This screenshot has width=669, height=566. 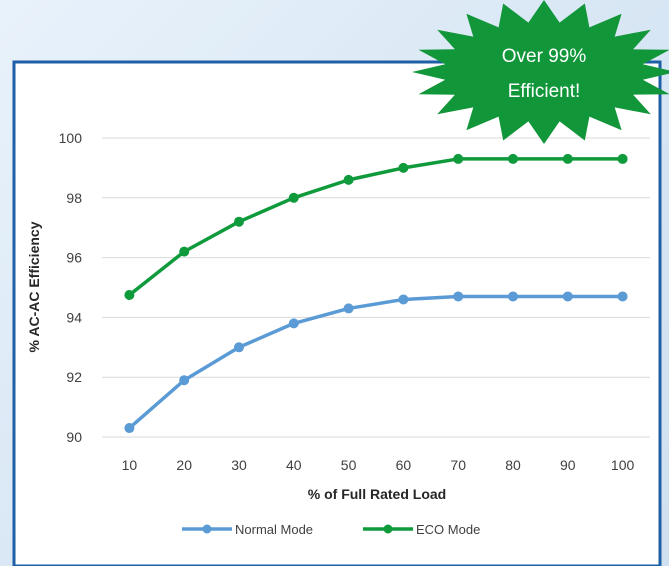 What do you see at coordinates (184, 465) in the screenshot?
I see `x-tick-20: 20` at bounding box center [184, 465].